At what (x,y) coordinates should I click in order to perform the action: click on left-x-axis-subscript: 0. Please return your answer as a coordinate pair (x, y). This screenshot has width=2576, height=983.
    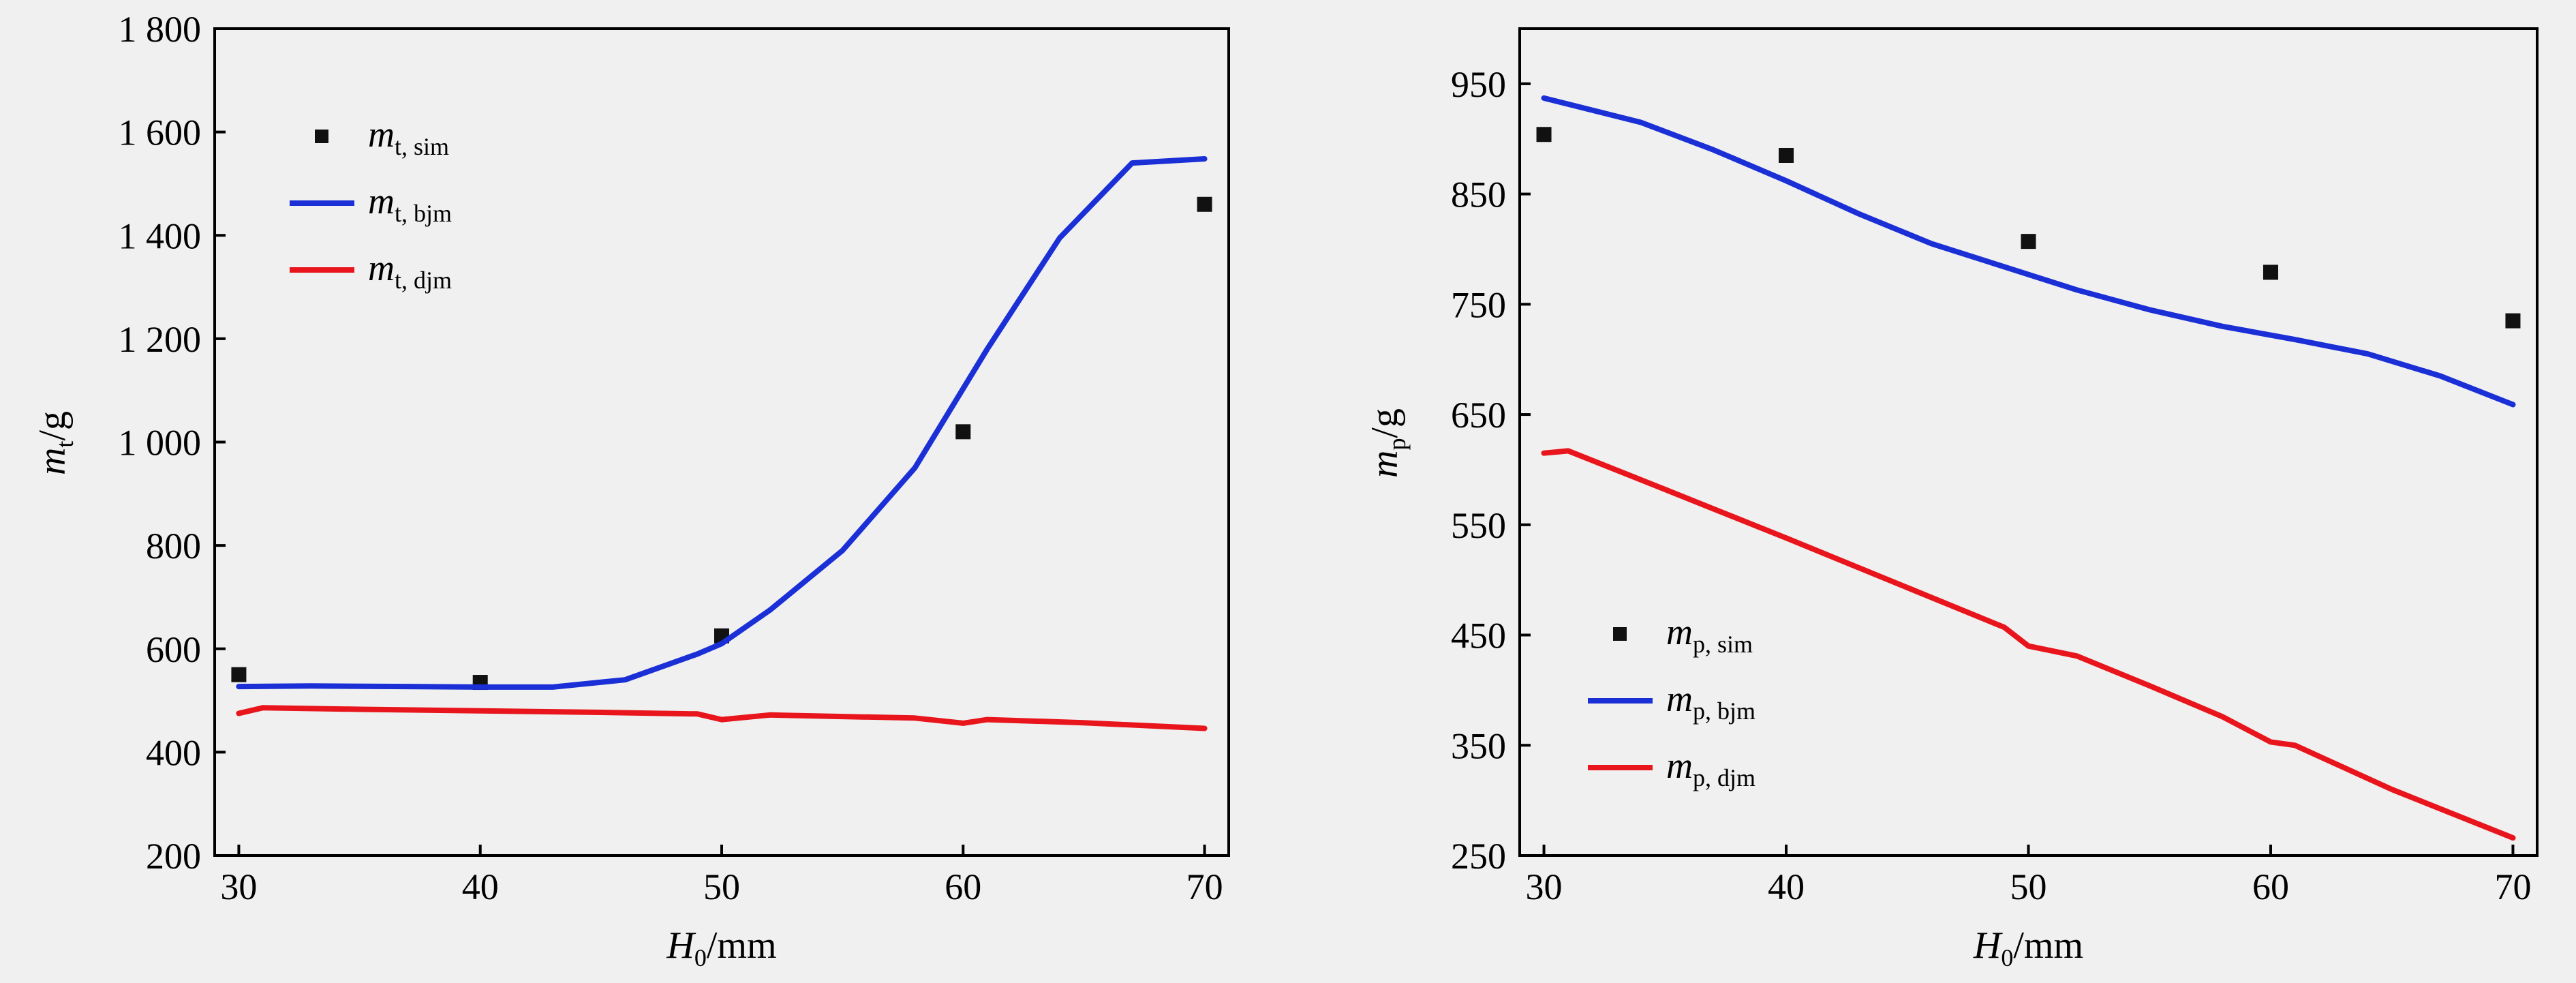
    Looking at the image, I should click on (700, 958).